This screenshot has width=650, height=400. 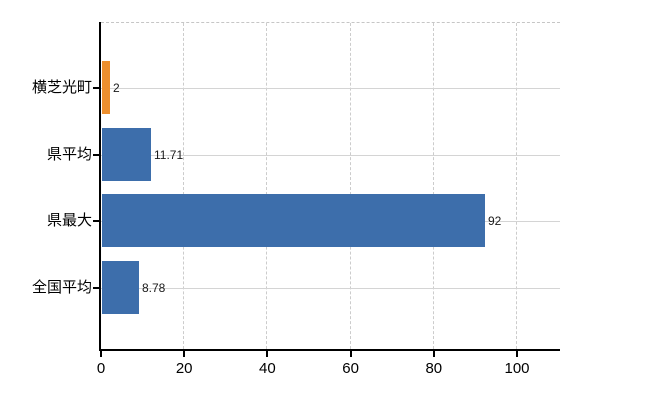 I want to click on x-tick-label: 0, so click(x=101, y=368).